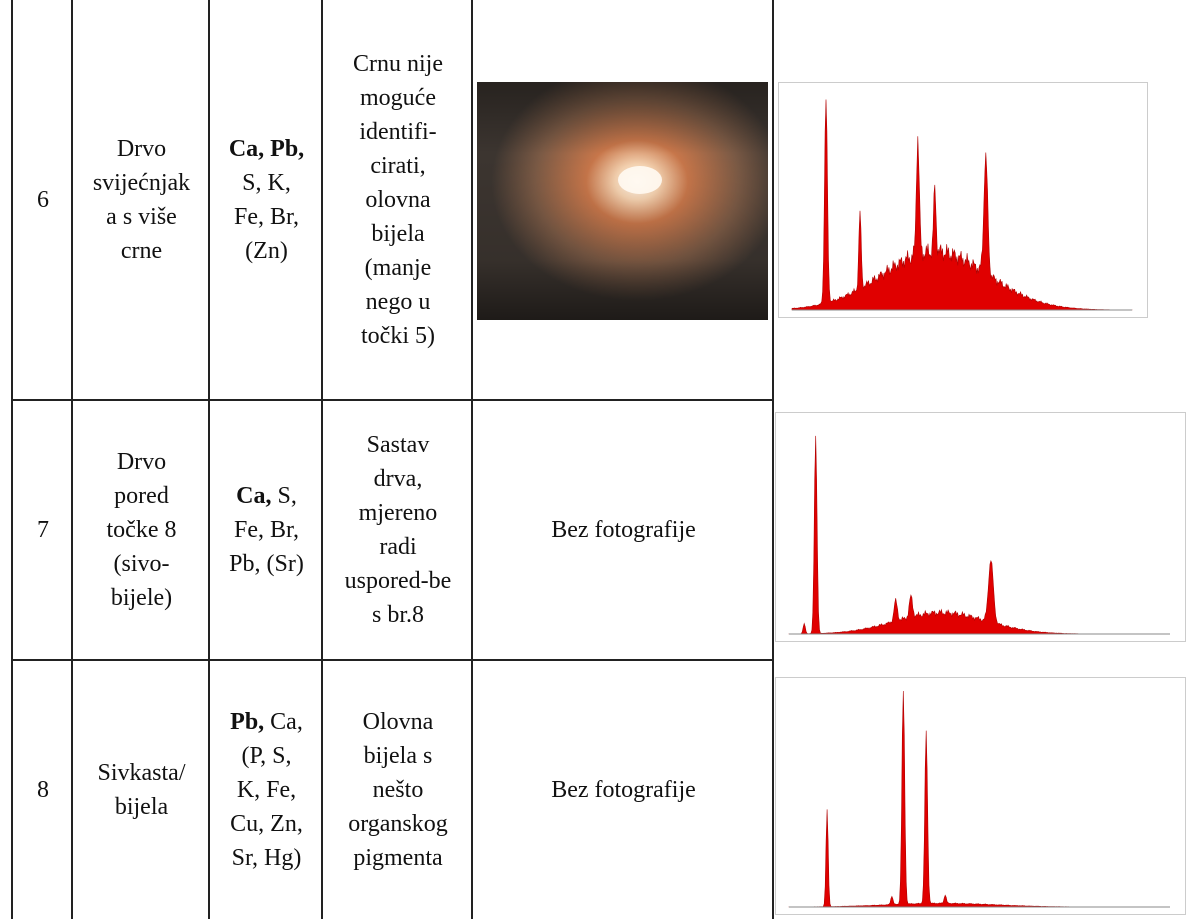 The width and height of the screenshot is (1186, 919). I want to click on cell: 6, so click(43, 200).